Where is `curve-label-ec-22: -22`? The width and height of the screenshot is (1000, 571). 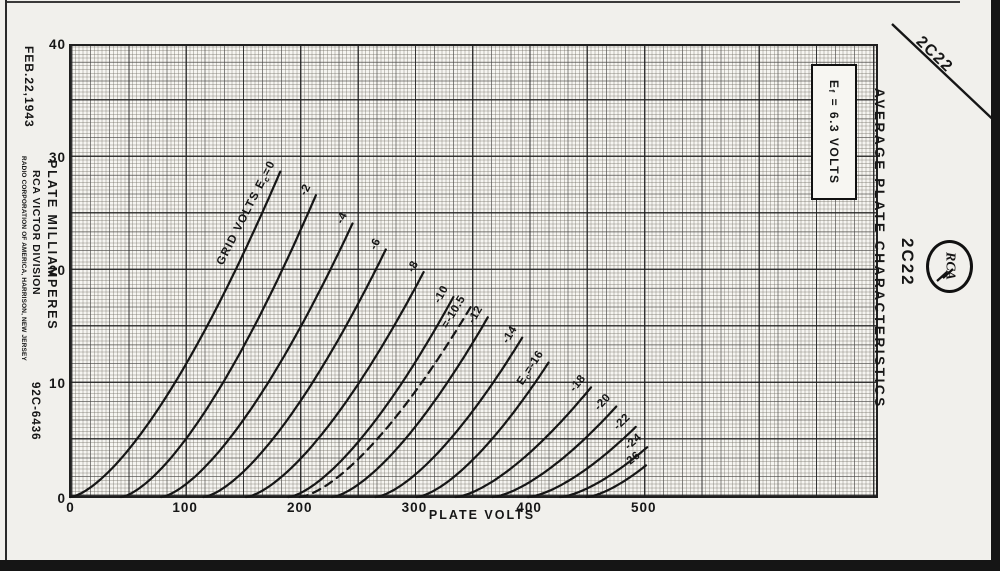
curve-label-ec-22: -22 is located at coordinates (621, 421).